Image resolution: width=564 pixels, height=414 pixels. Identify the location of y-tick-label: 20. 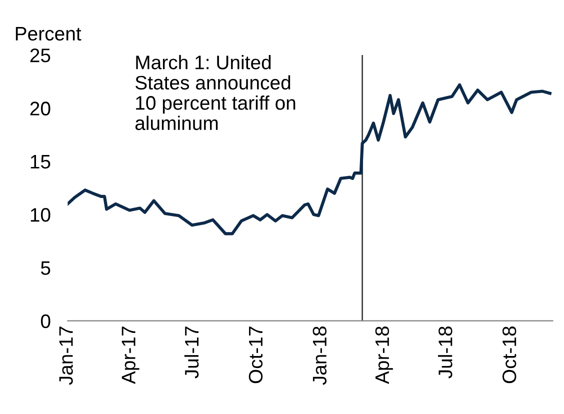
(40, 109).